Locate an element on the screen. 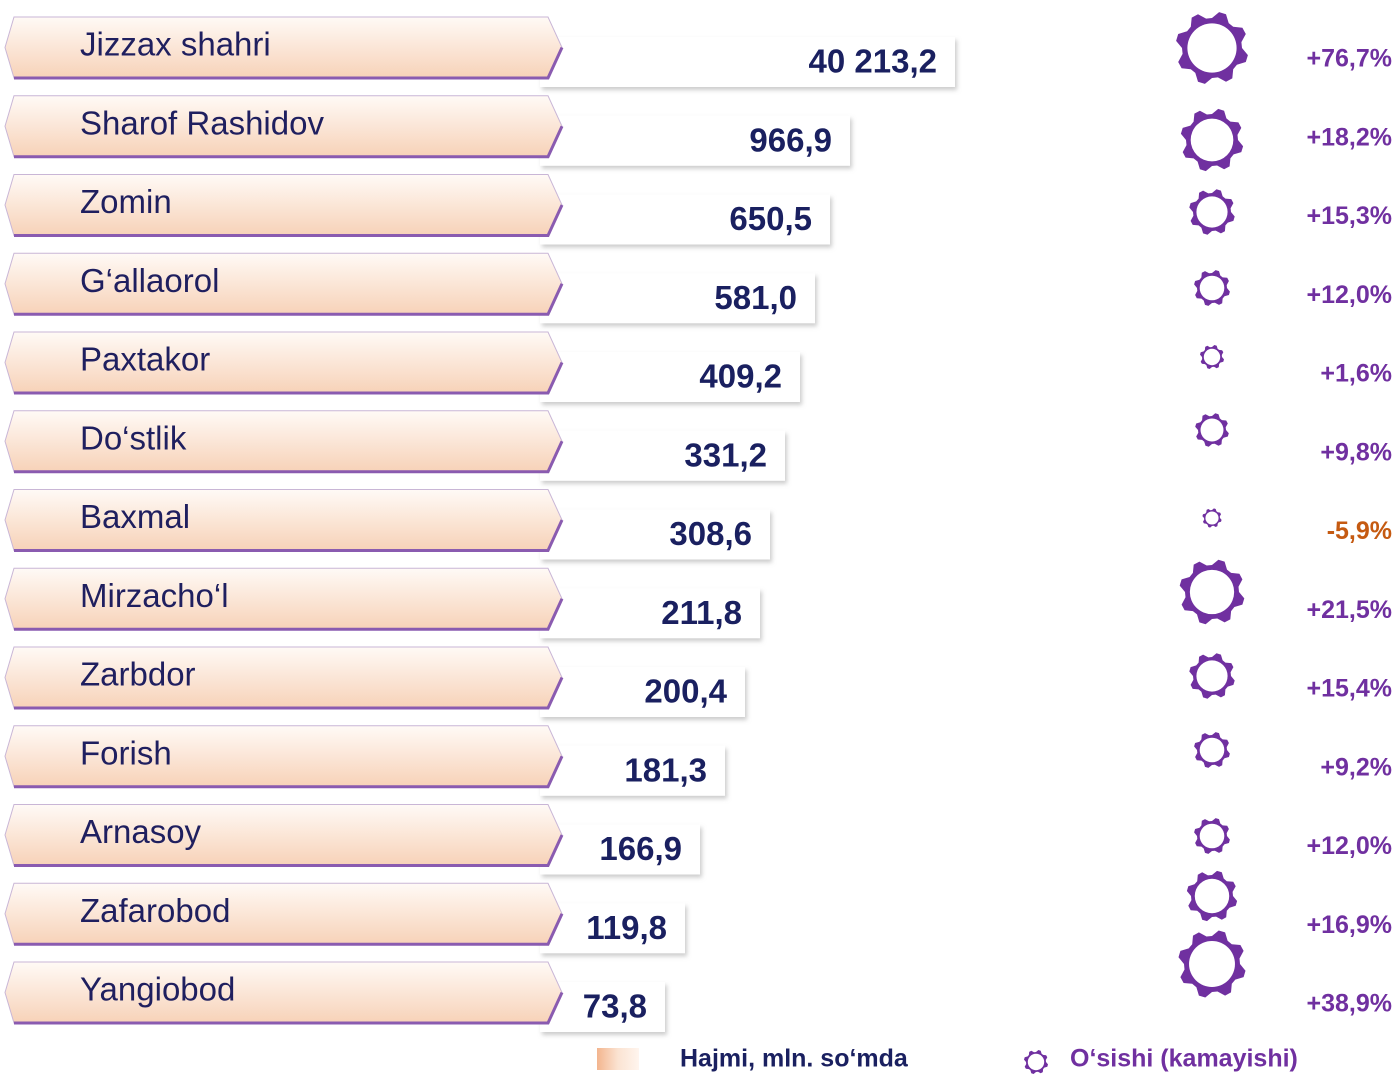 The width and height of the screenshot is (1398, 1085). row: Yangiobod 73,8 +38,9% is located at coordinates (698, 981).